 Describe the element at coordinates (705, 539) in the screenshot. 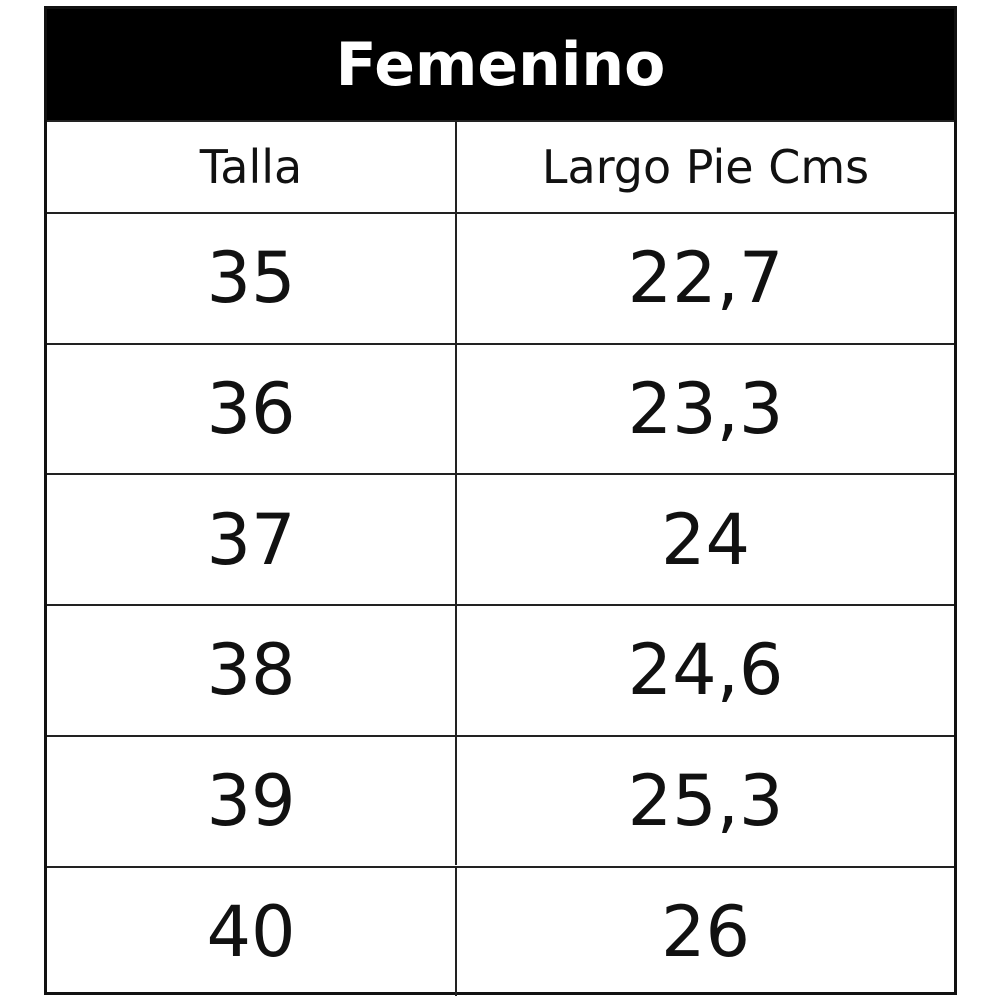

I see `foot-length-cell: 24` at that location.